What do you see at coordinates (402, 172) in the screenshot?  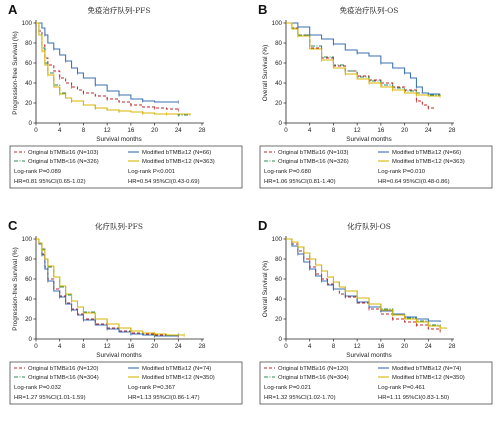 I see `logrank-modified: Log-rank P=0.010` at bounding box center [402, 172].